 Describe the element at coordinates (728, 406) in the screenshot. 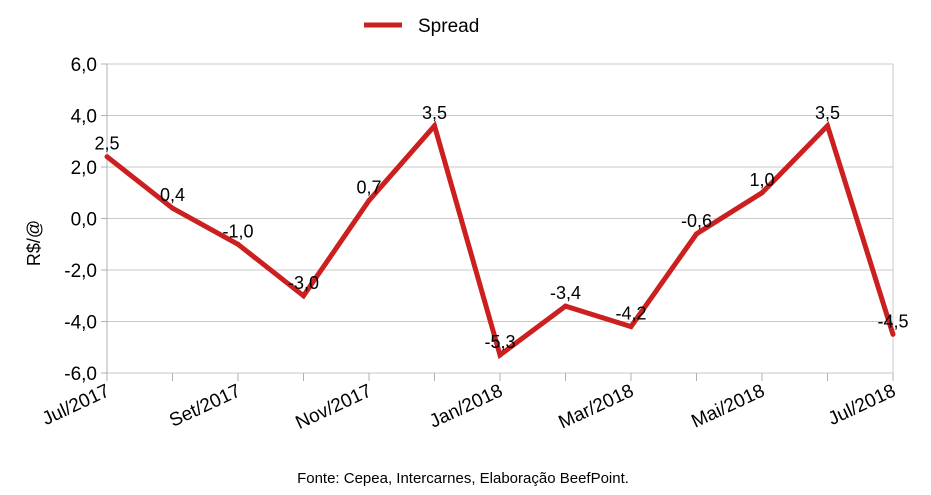

I see `x-tick-label: Mai/2018` at that location.